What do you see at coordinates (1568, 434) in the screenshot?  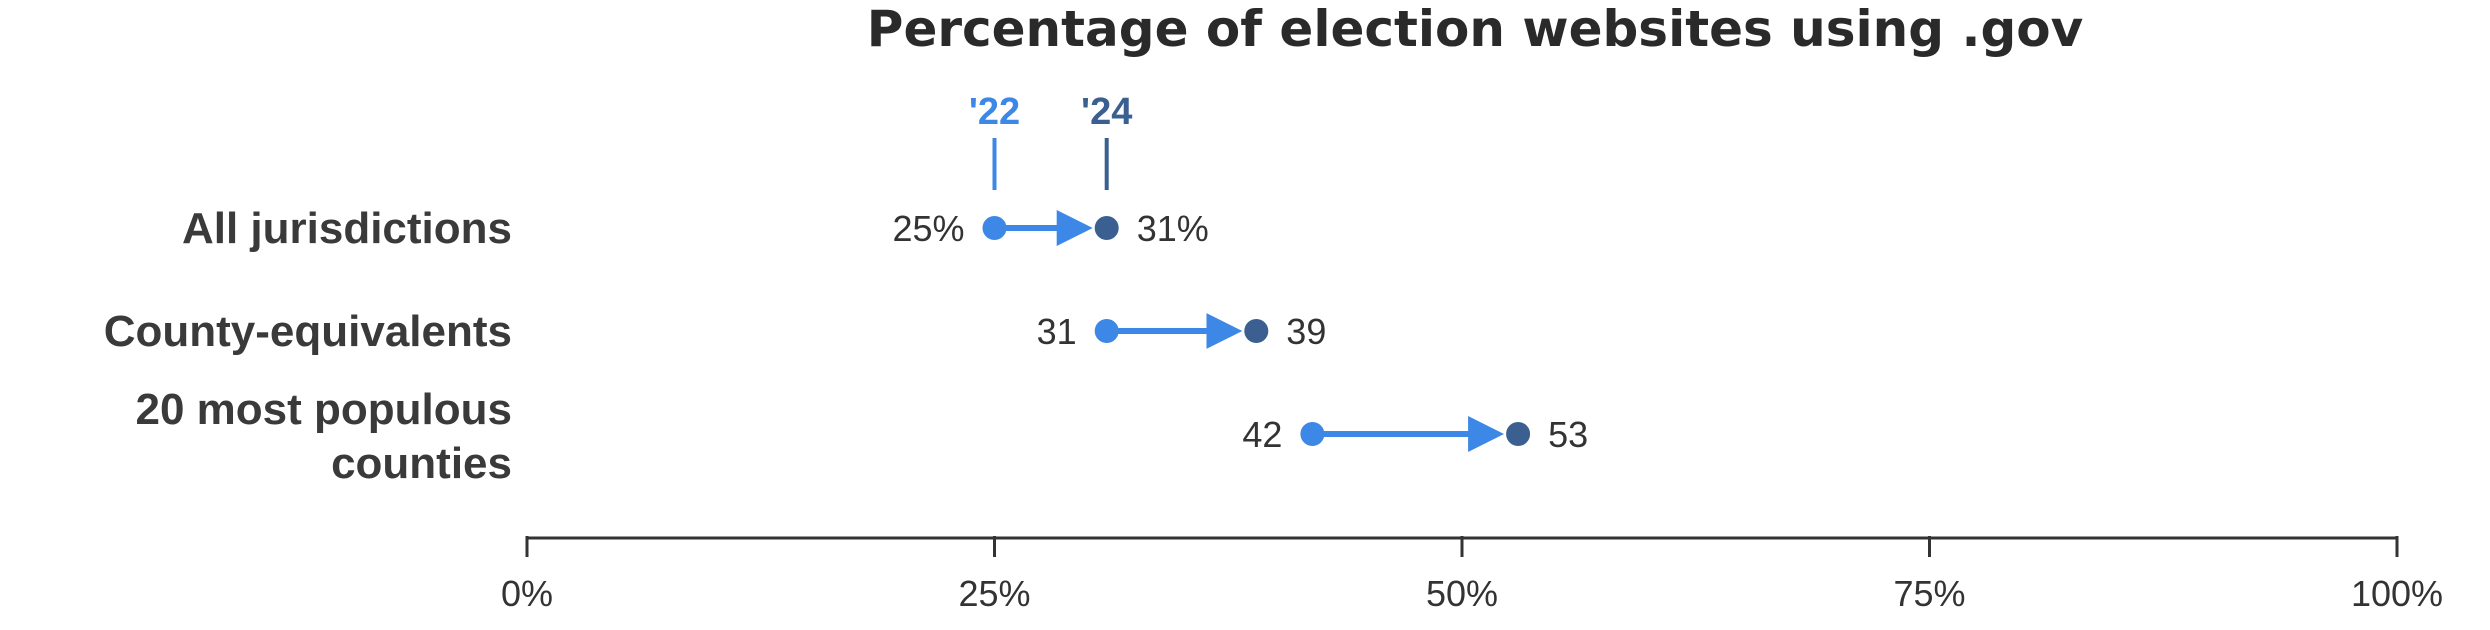 I see `value-label-2024: 53` at bounding box center [1568, 434].